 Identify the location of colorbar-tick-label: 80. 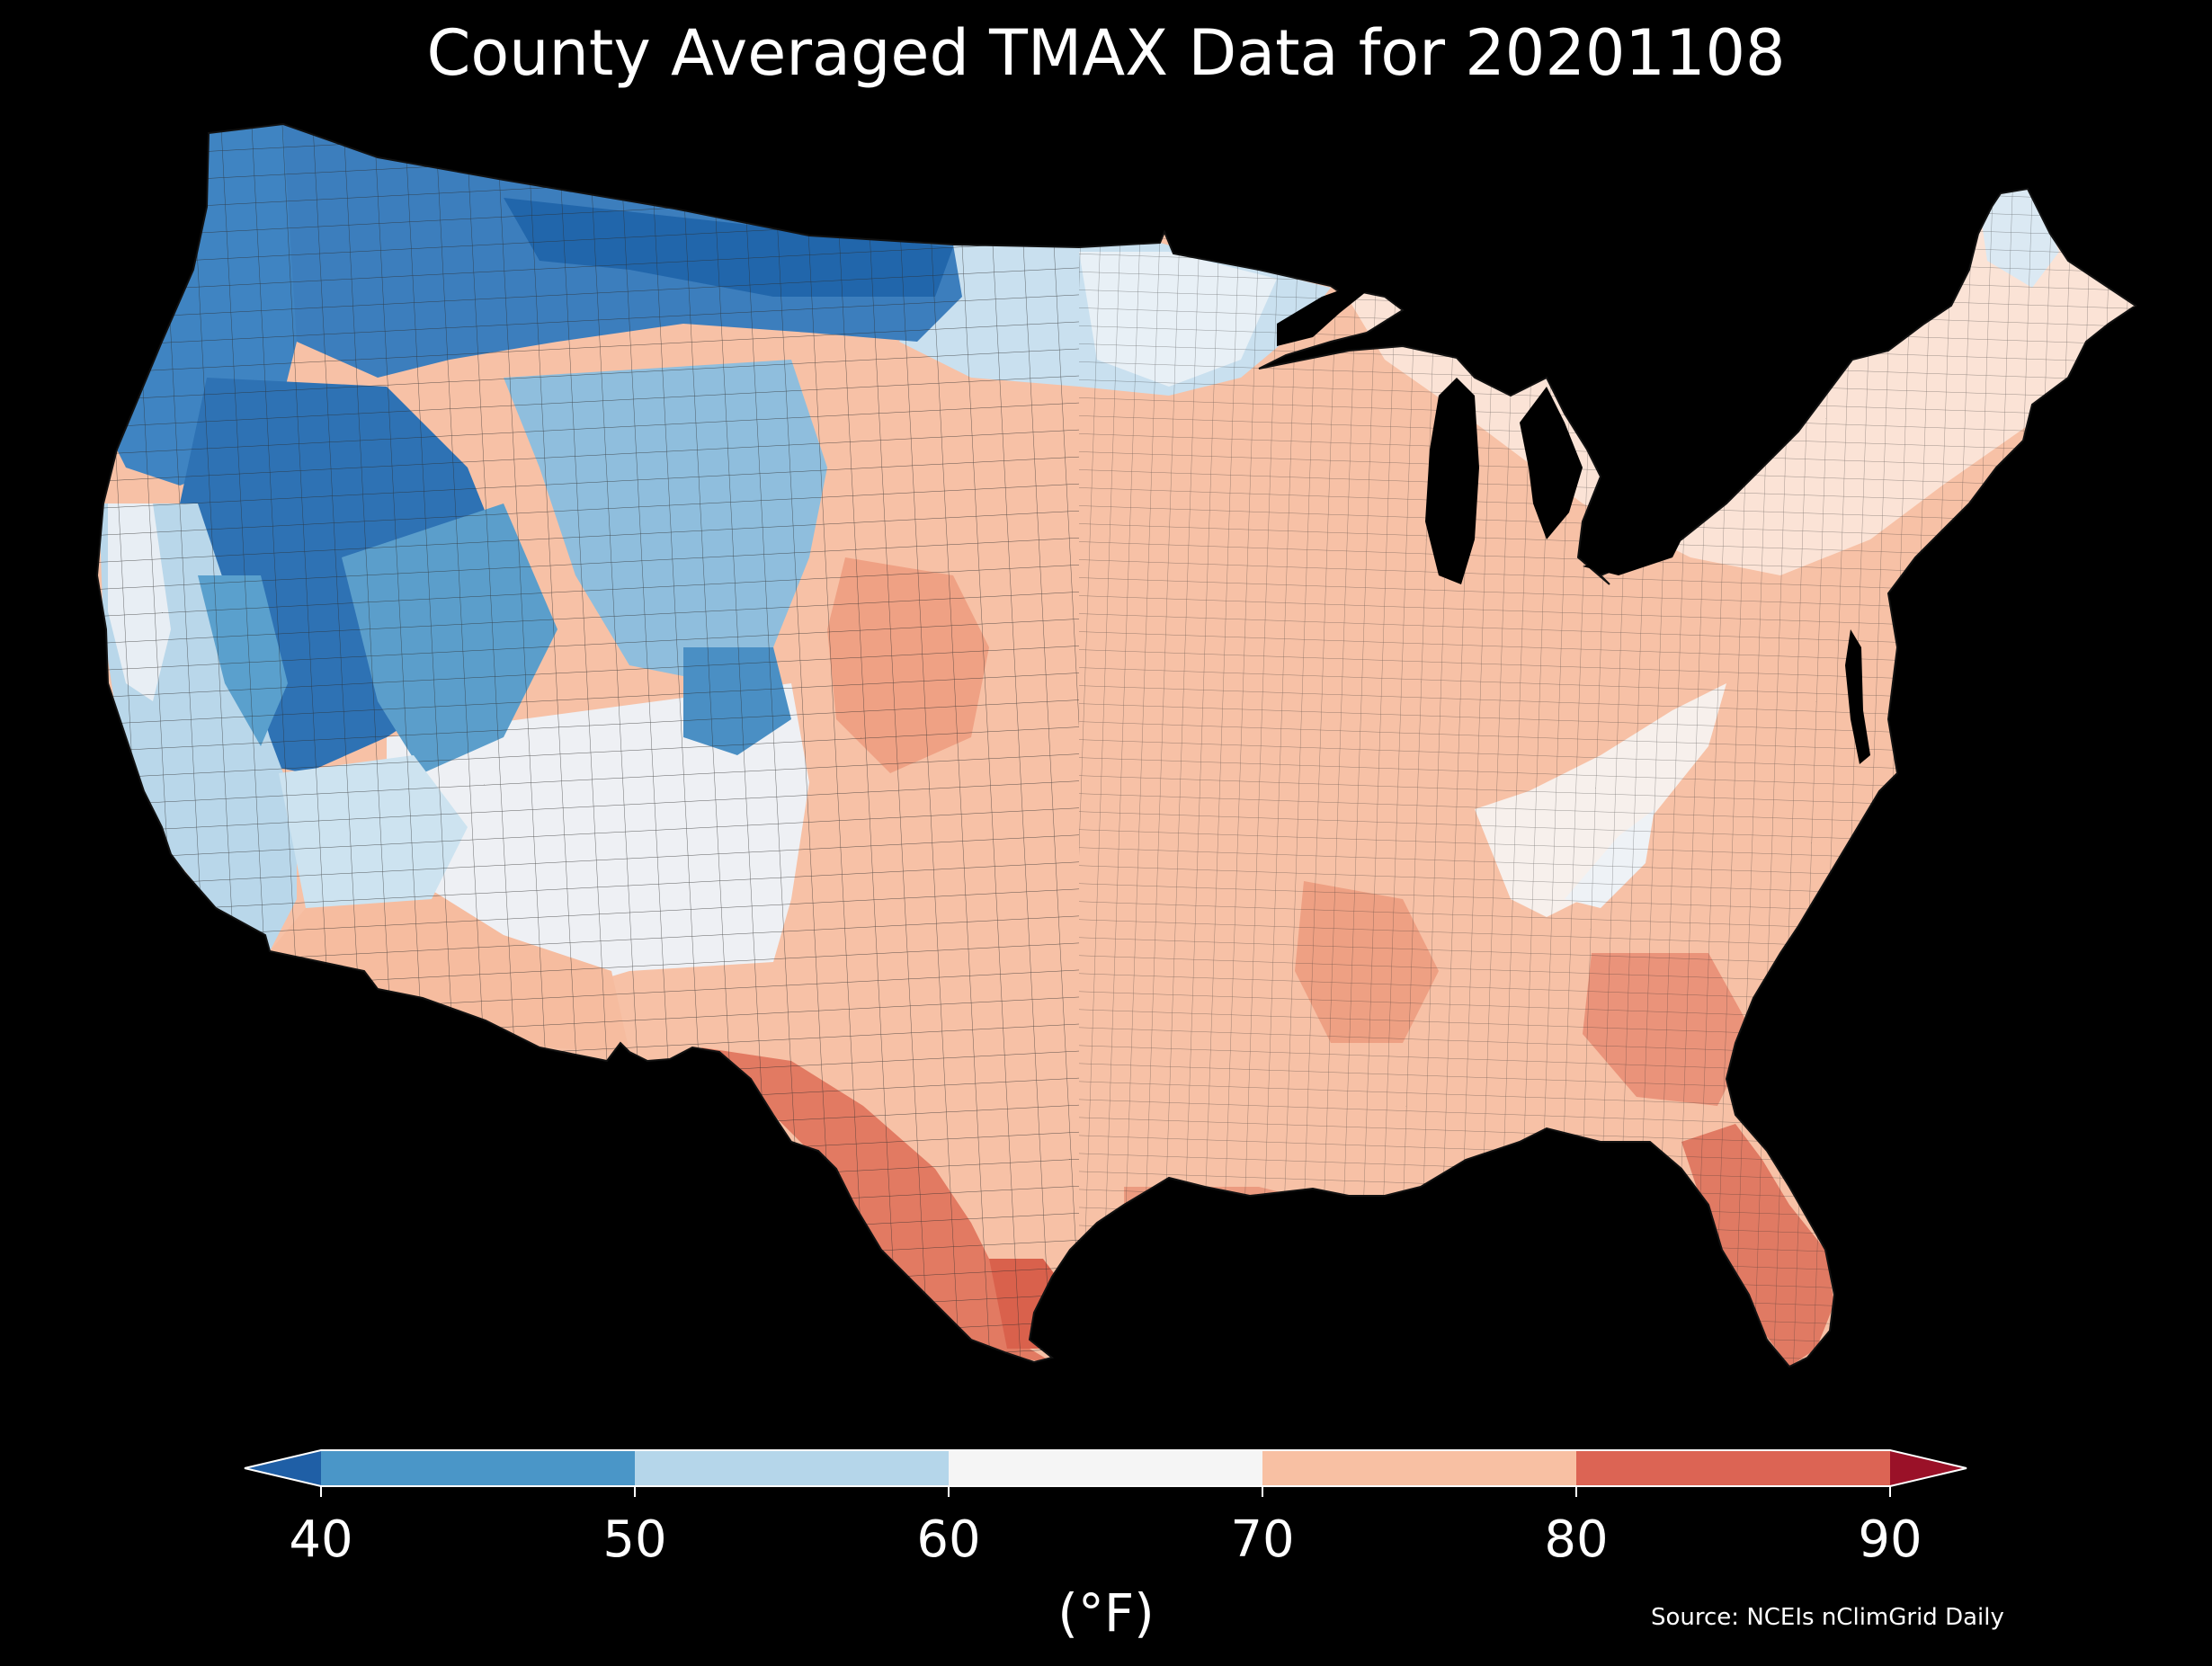
(1576, 1540).